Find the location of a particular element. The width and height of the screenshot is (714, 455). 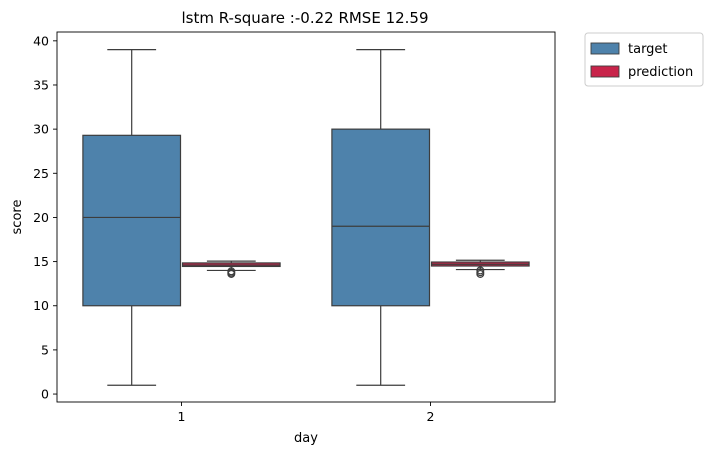

chart-title: lstm R-square :-0.22 RMSE 12.59 is located at coordinates (304, 18).